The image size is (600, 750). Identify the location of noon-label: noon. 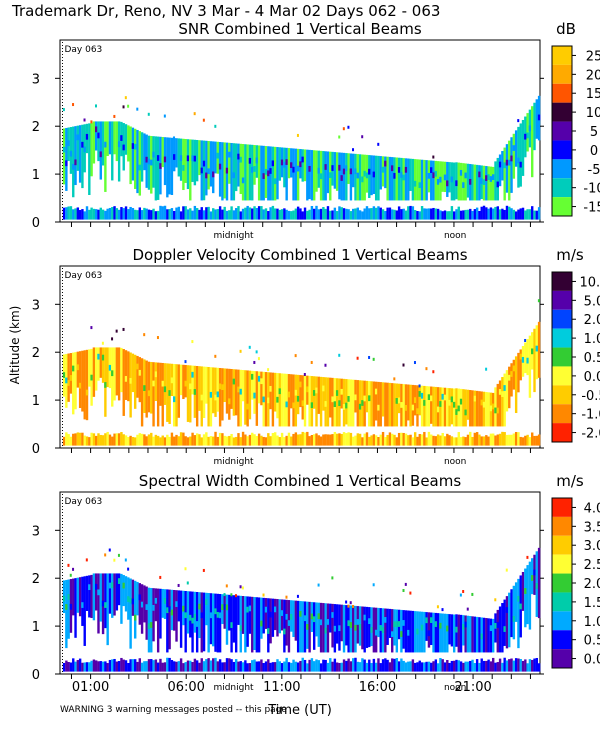
(455, 236).